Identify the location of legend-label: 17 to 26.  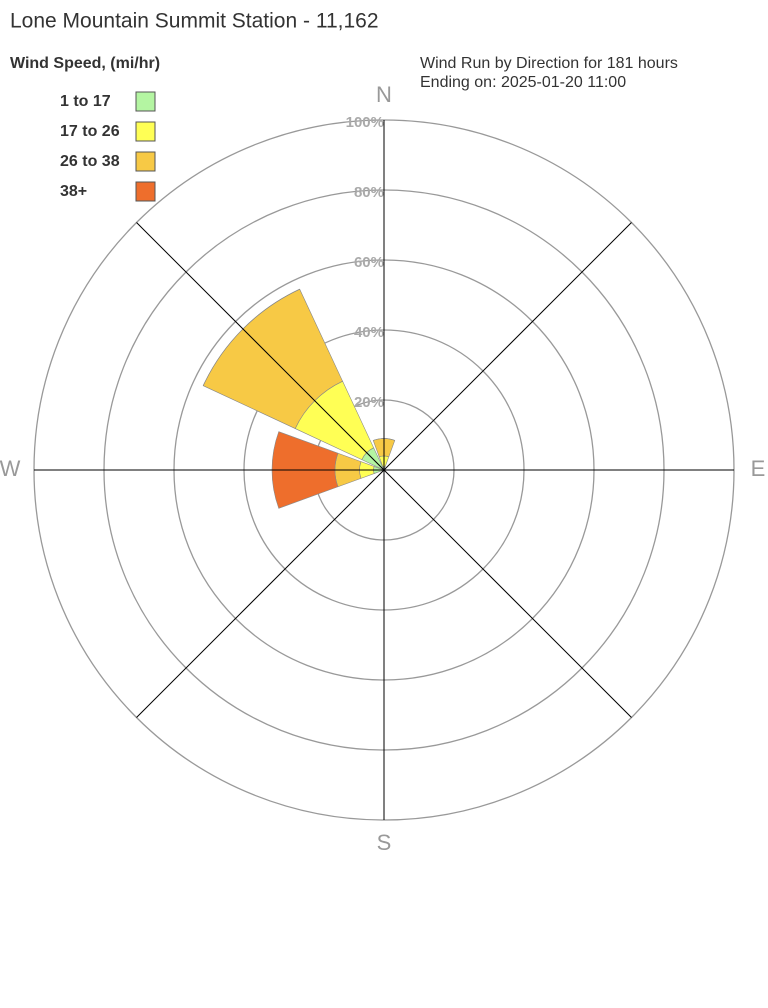
(90, 131).